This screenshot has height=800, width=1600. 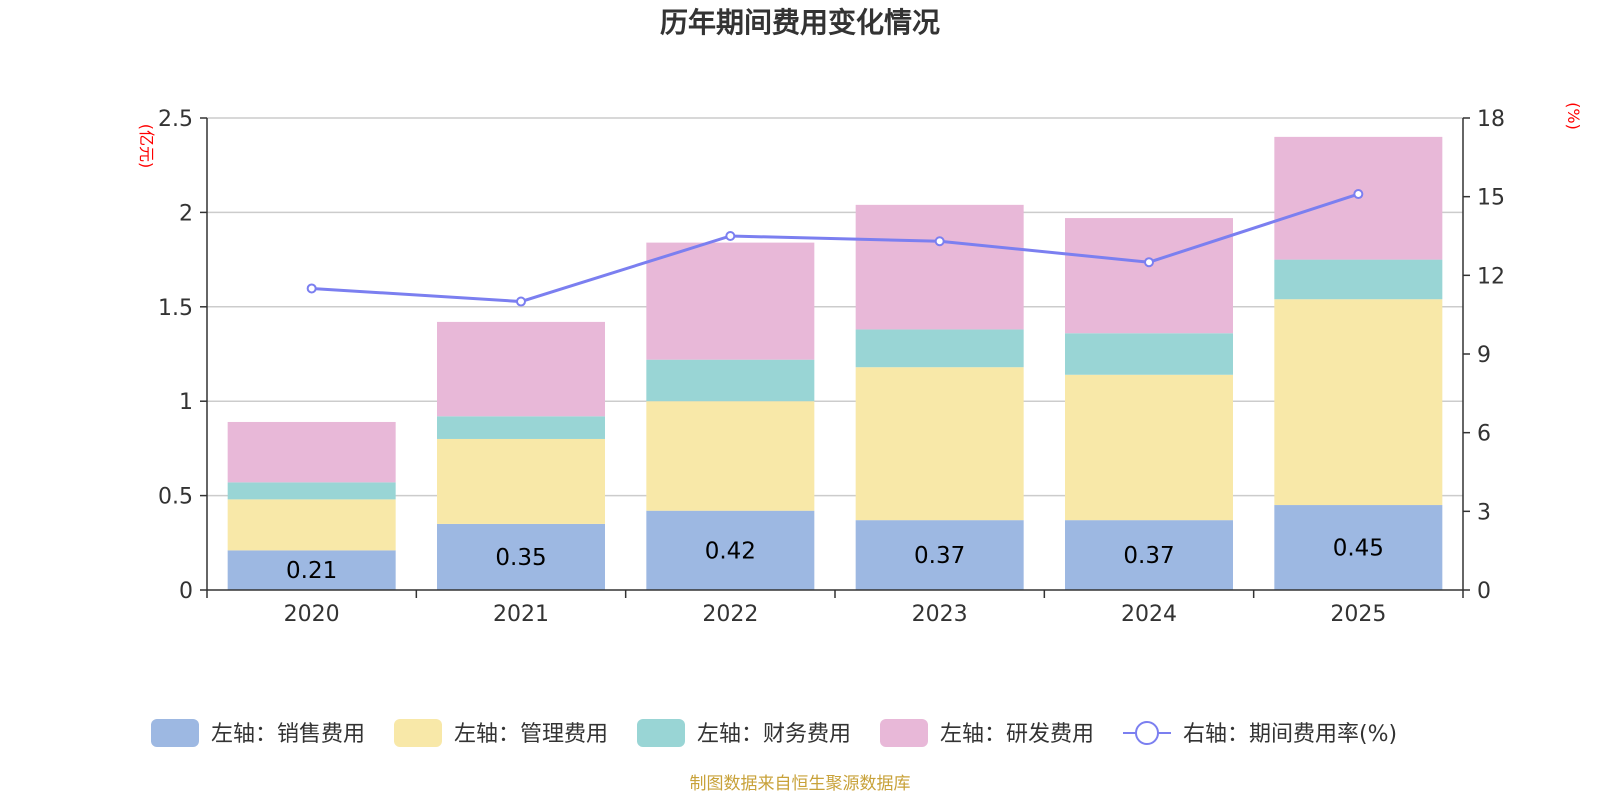 I want to click on ratio-line-group, so click(x=835, y=248).